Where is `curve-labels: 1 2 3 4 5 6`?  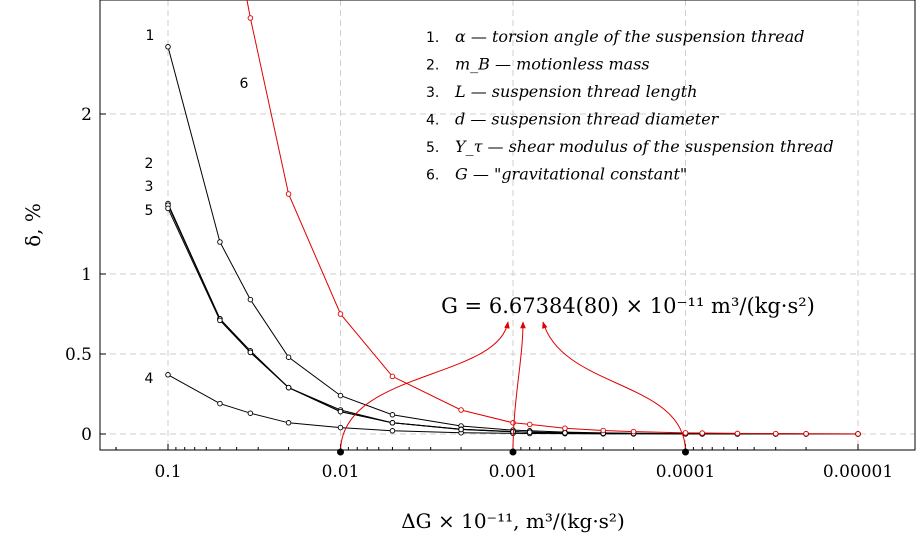 curve-labels: 1 2 3 4 5 6 is located at coordinates (197, 207).